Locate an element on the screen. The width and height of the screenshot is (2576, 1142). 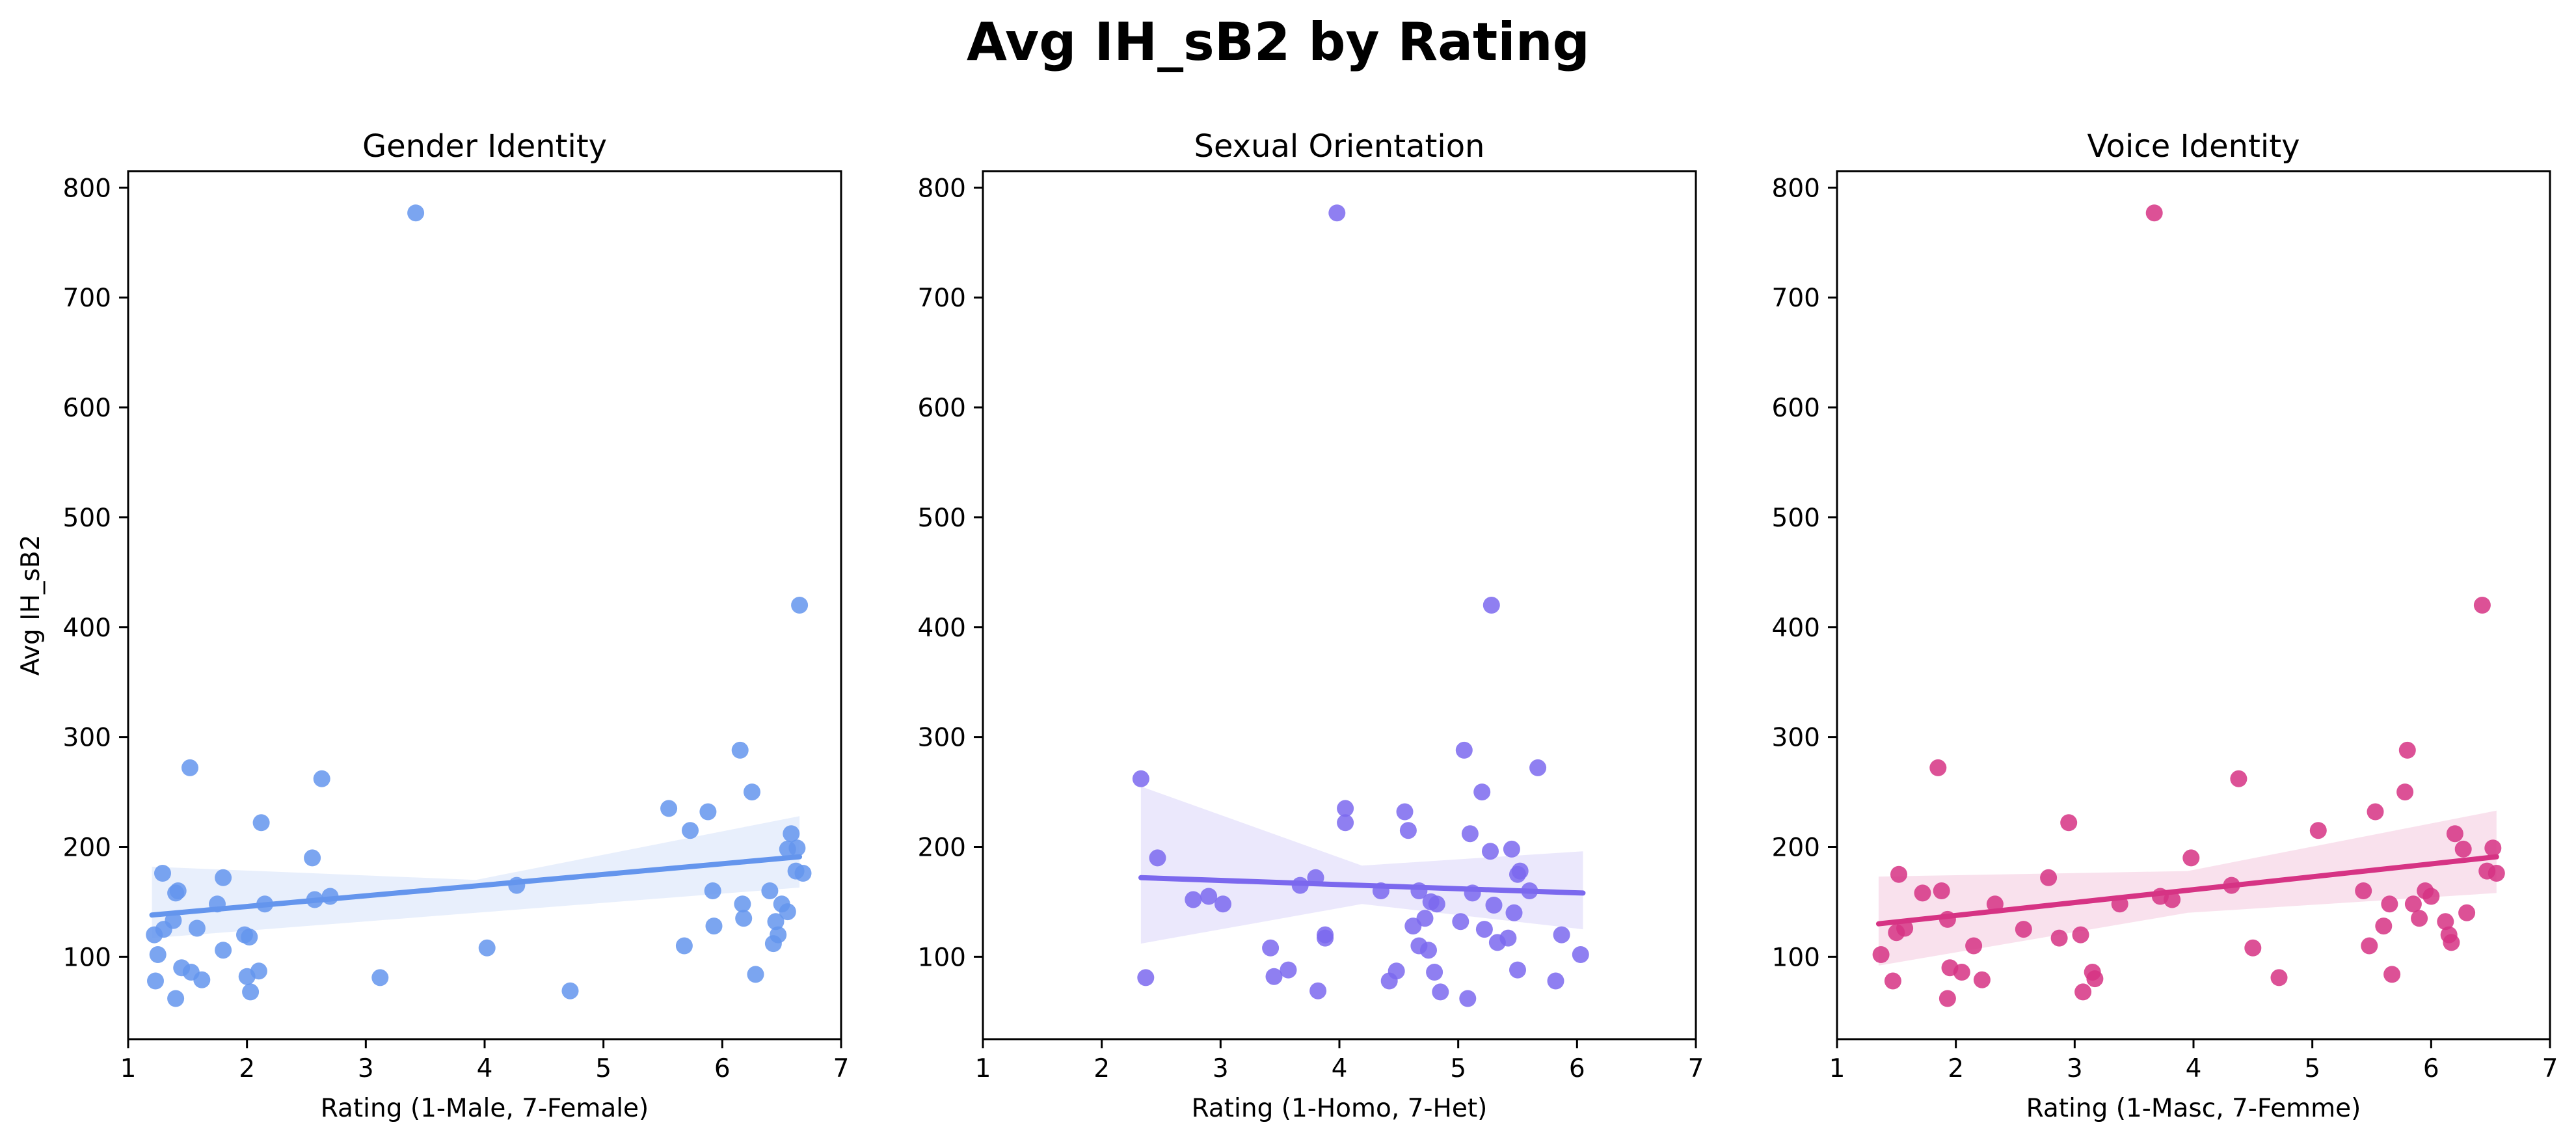
x-tick-label: 6 is located at coordinates (1577, 1068).